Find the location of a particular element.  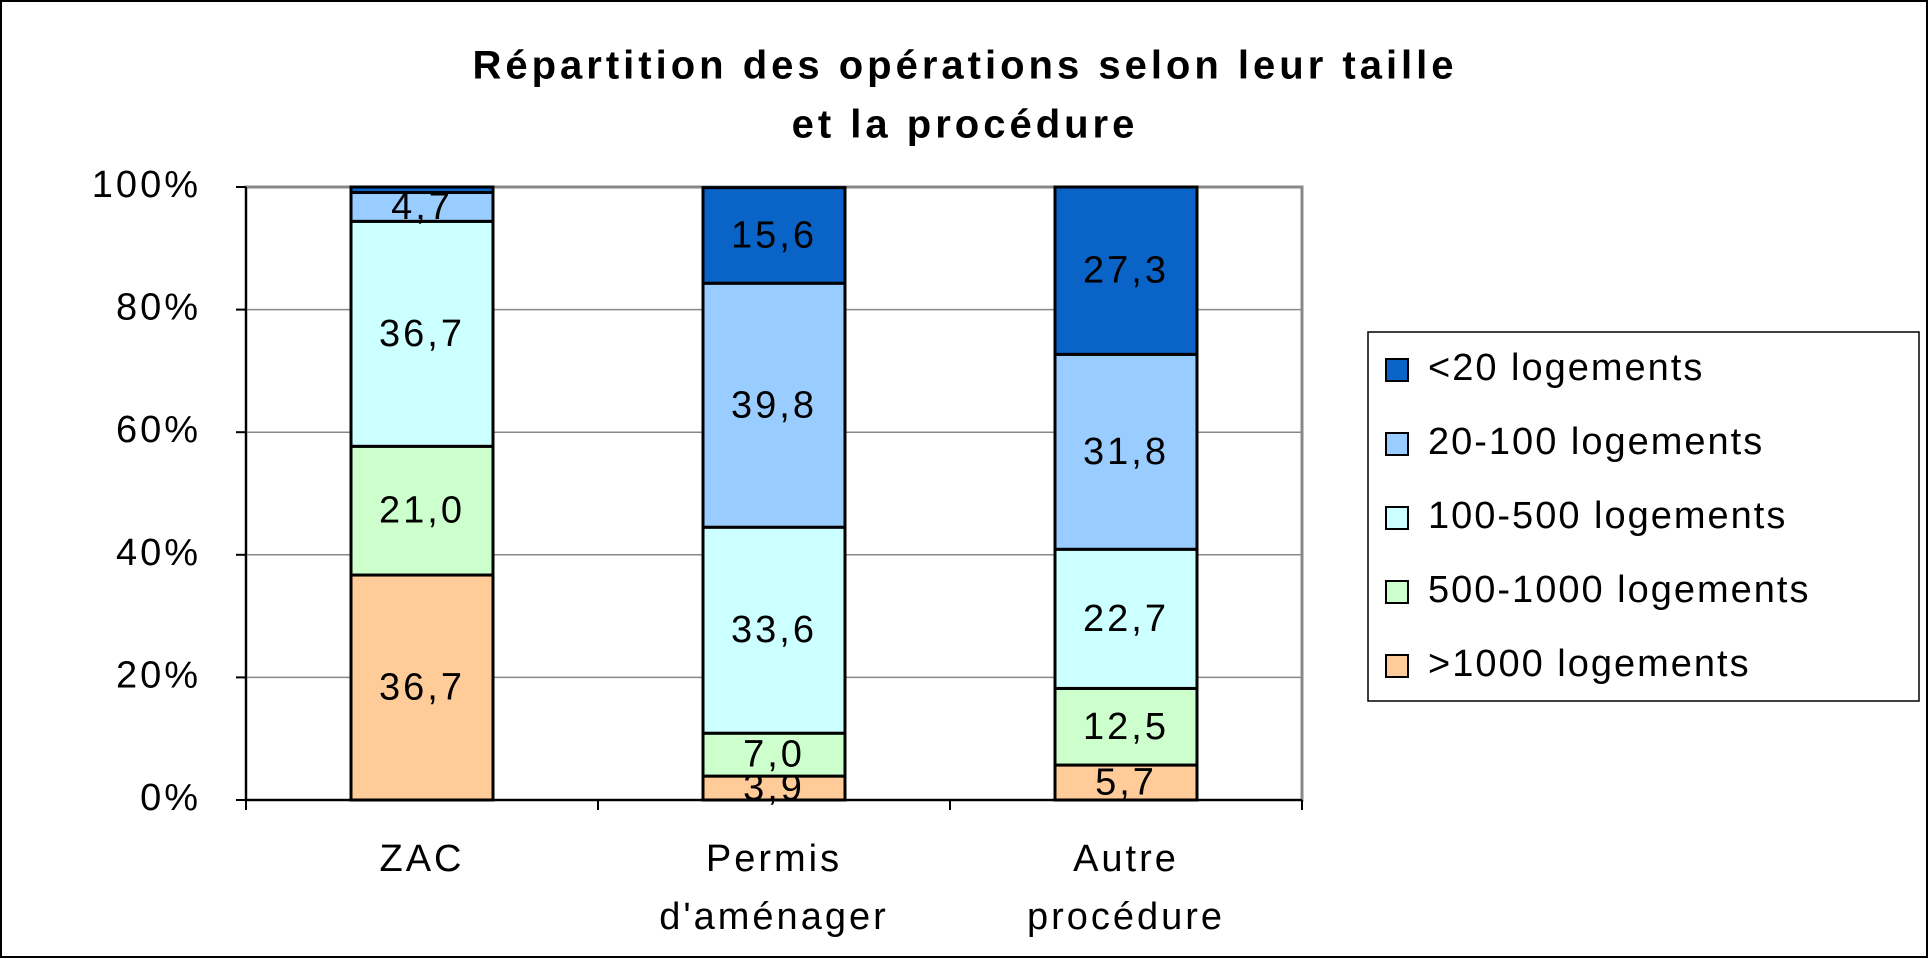

x-tick-label: Autre procédure is located at coordinates (1126, 888).